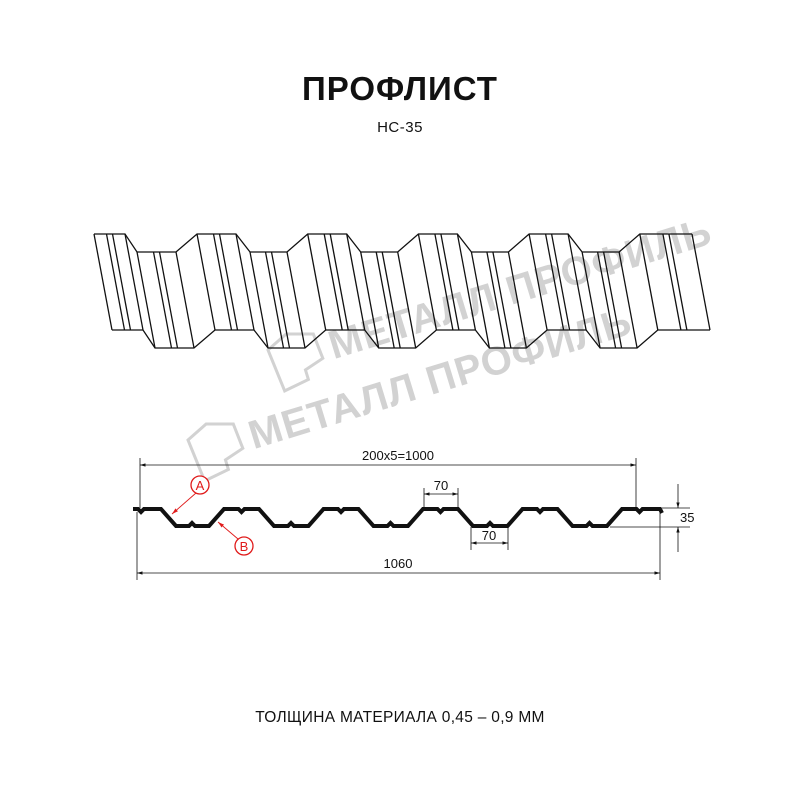 The height and width of the screenshot is (800, 800). Describe the element at coordinates (393, 243) in the screenshot. I see `sheet-top-edge` at that location.